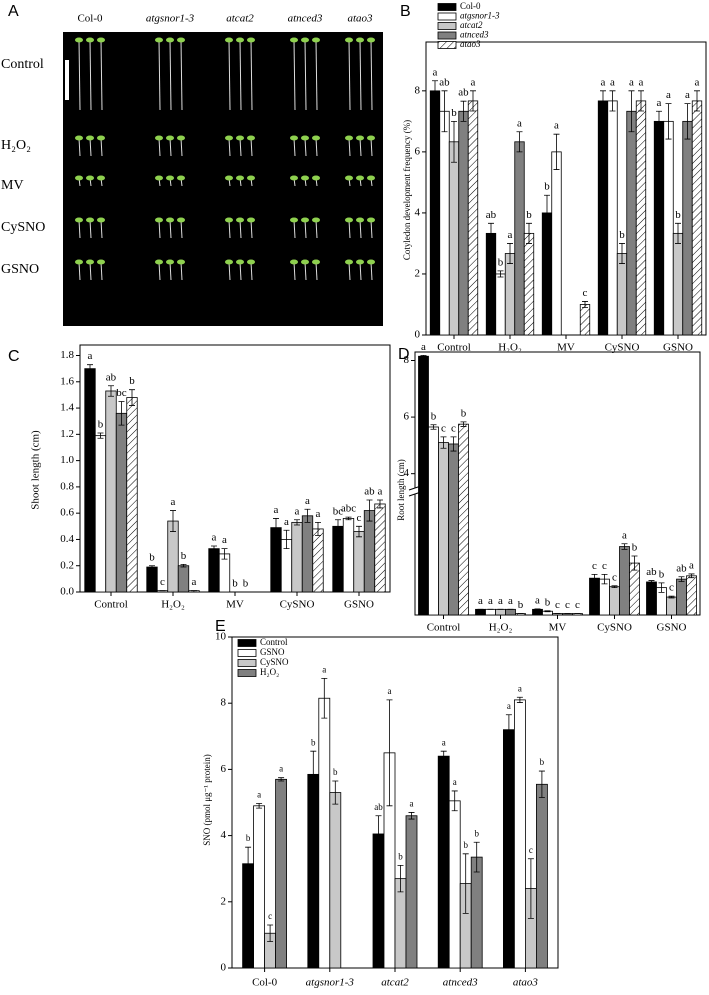 This screenshot has width=709, height=995. What do you see at coordinates (418, 212) in the screenshot?
I see `y-tick-label: 4` at bounding box center [418, 212].